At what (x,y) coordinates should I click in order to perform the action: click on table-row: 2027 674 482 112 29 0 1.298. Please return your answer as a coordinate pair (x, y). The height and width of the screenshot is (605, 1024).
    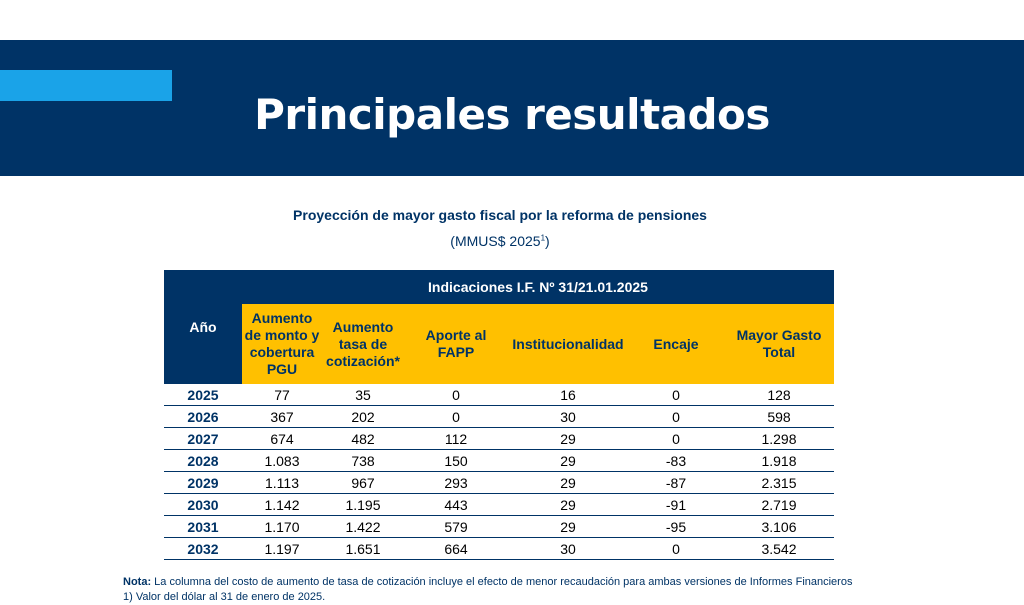
    Looking at the image, I should click on (499, 438).